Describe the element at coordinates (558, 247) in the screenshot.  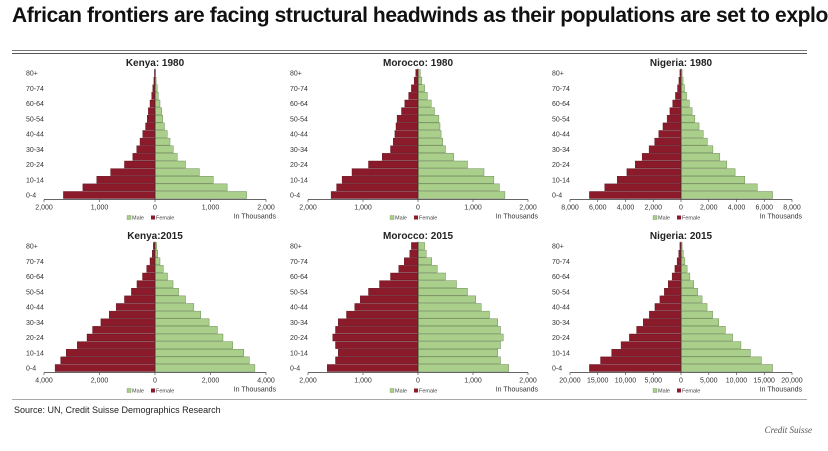
I see `age-label: 80+` at that location.